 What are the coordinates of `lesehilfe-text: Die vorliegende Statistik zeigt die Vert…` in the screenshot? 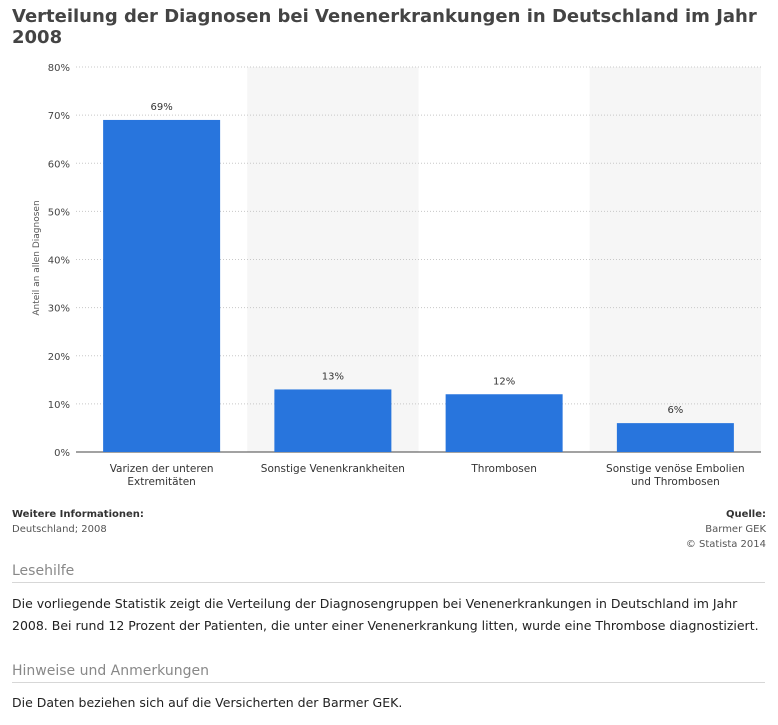 It's located at (385, 614).